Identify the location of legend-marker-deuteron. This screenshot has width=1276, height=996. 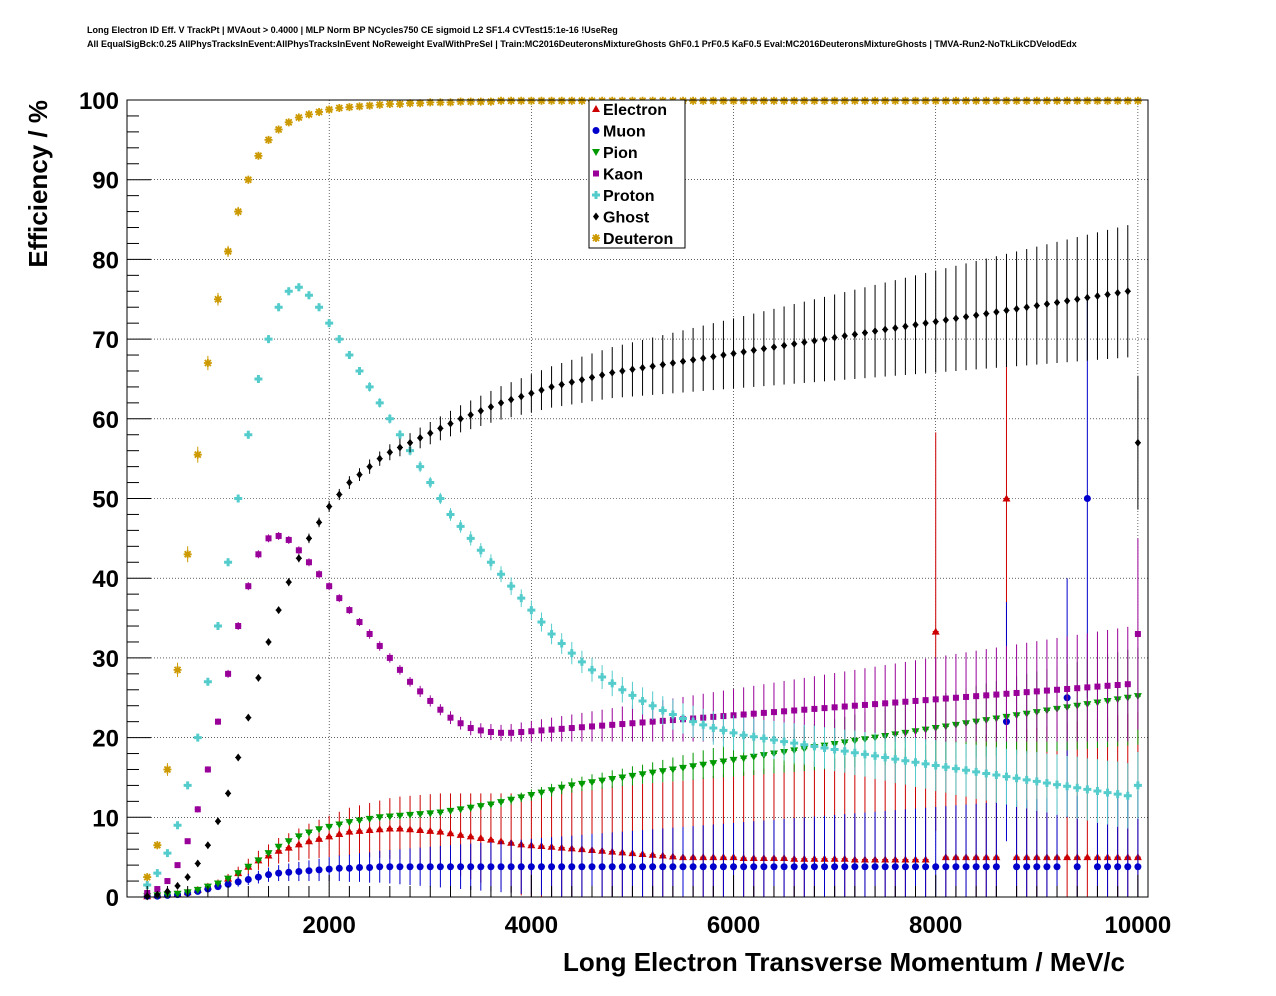
(596, 238).